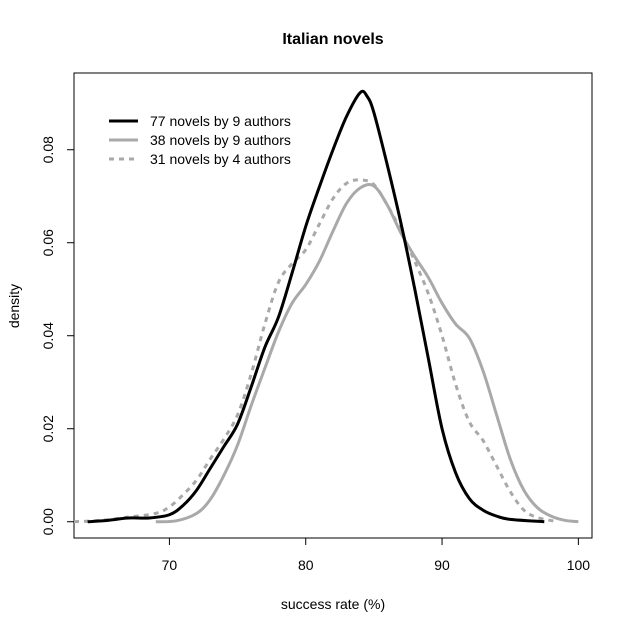 The width and height of the screenshot is (630, 630). Describe the element at coordinates (220, 159) in the screenshot. I see `legend-label-3: 31 novels by 4 authors` at that location.